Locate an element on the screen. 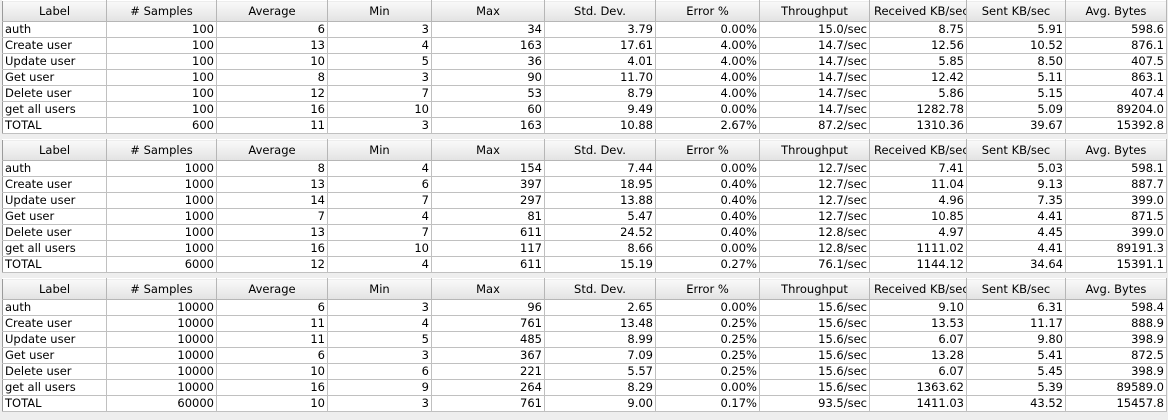 This screenshot has width=1168, height=420. cell-sent-kb: 7.35 is located at coordinates (1016, 200).